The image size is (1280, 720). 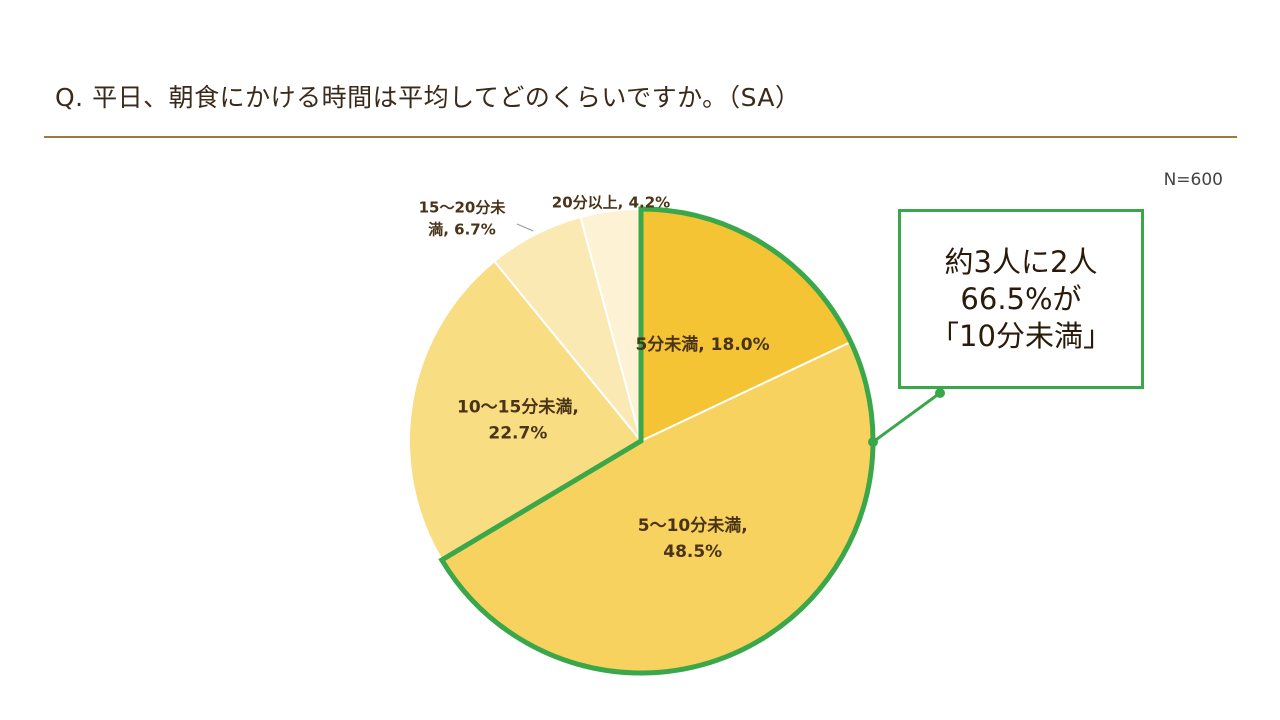 What do you see at coordinates (906, 417) in the screenshot?
I see `callout-connector` at bounding box center [906, 417].